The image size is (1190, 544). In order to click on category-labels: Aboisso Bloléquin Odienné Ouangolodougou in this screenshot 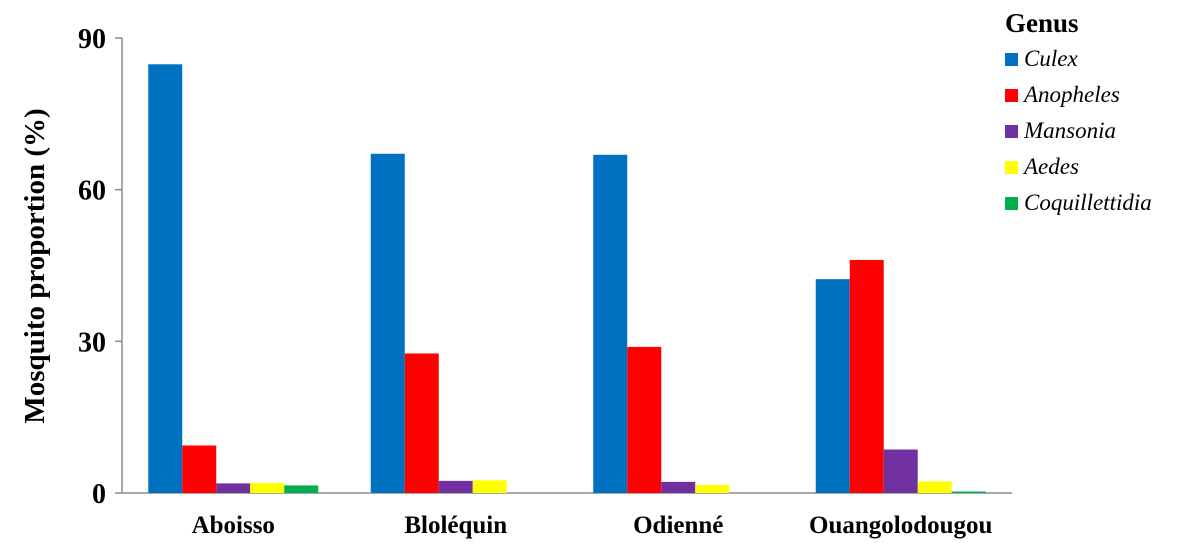, I will do `click(592, 525)`.